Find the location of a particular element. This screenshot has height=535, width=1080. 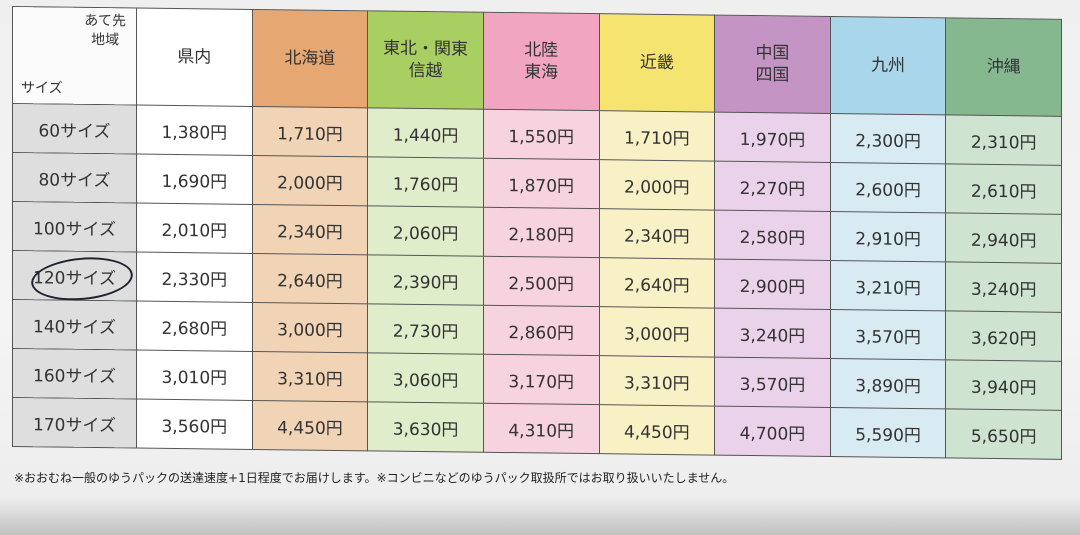

price-cell: 3,210円 is located at coordinates (888, 285).